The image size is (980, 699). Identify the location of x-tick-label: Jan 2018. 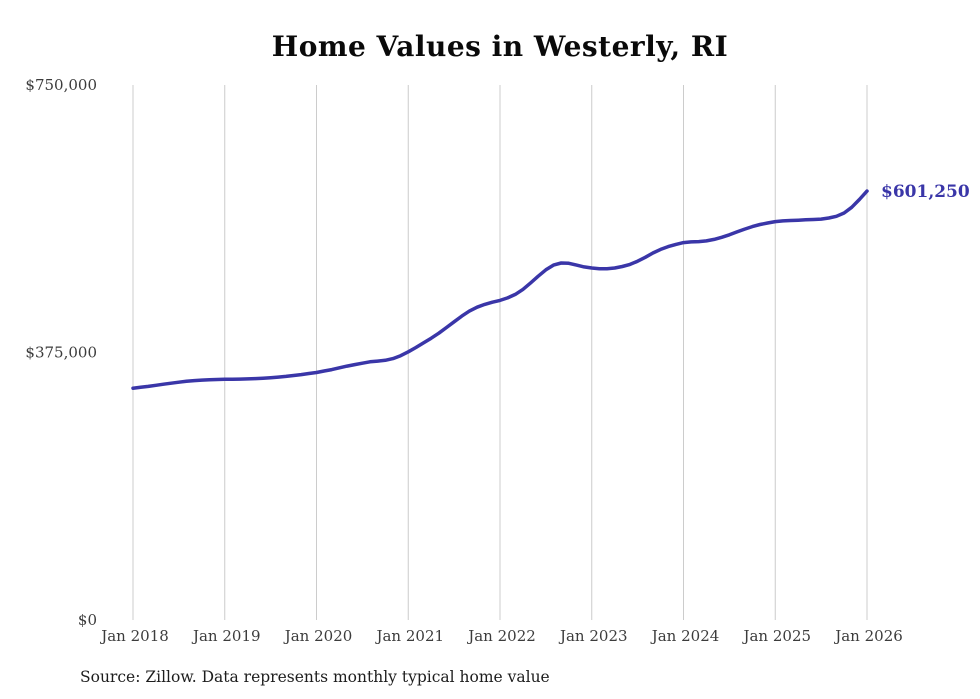
(134, 636).